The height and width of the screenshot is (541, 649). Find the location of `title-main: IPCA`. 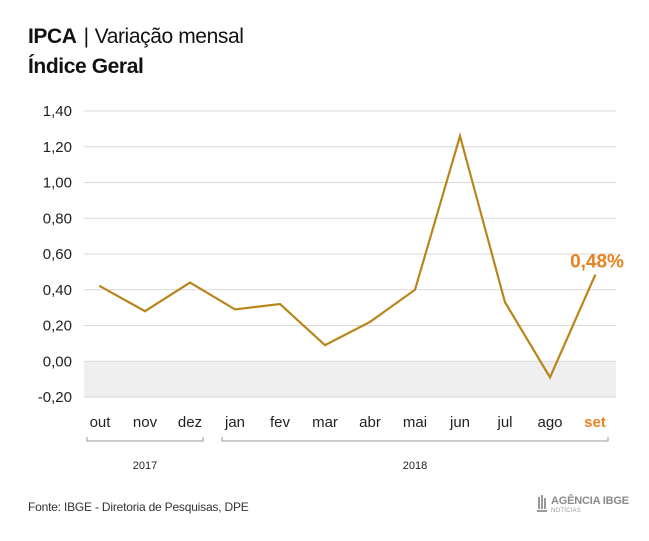

title-main: IPCA is located at coordinates (52, 36).